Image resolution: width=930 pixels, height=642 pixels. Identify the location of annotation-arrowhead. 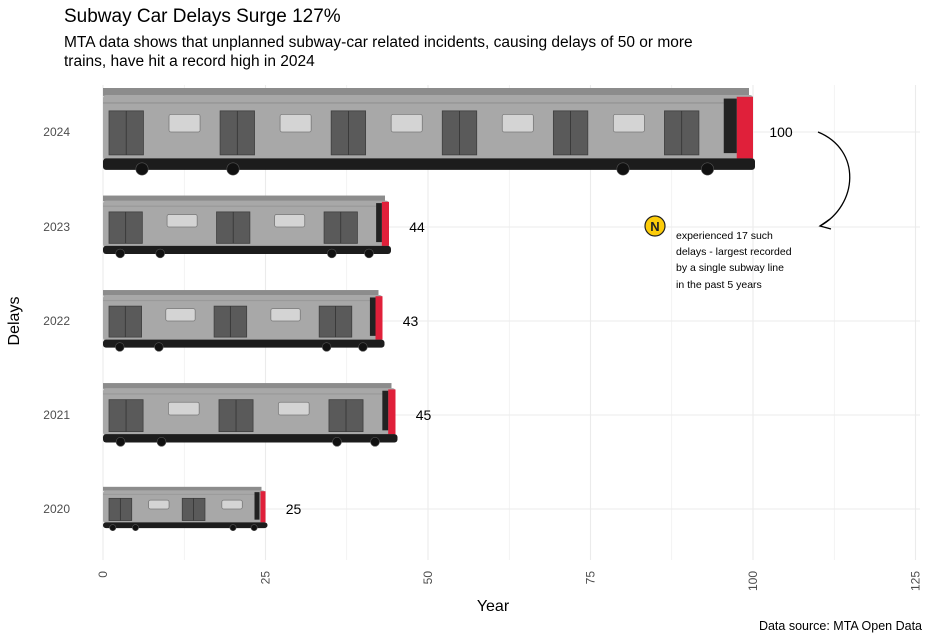
(825, 224).